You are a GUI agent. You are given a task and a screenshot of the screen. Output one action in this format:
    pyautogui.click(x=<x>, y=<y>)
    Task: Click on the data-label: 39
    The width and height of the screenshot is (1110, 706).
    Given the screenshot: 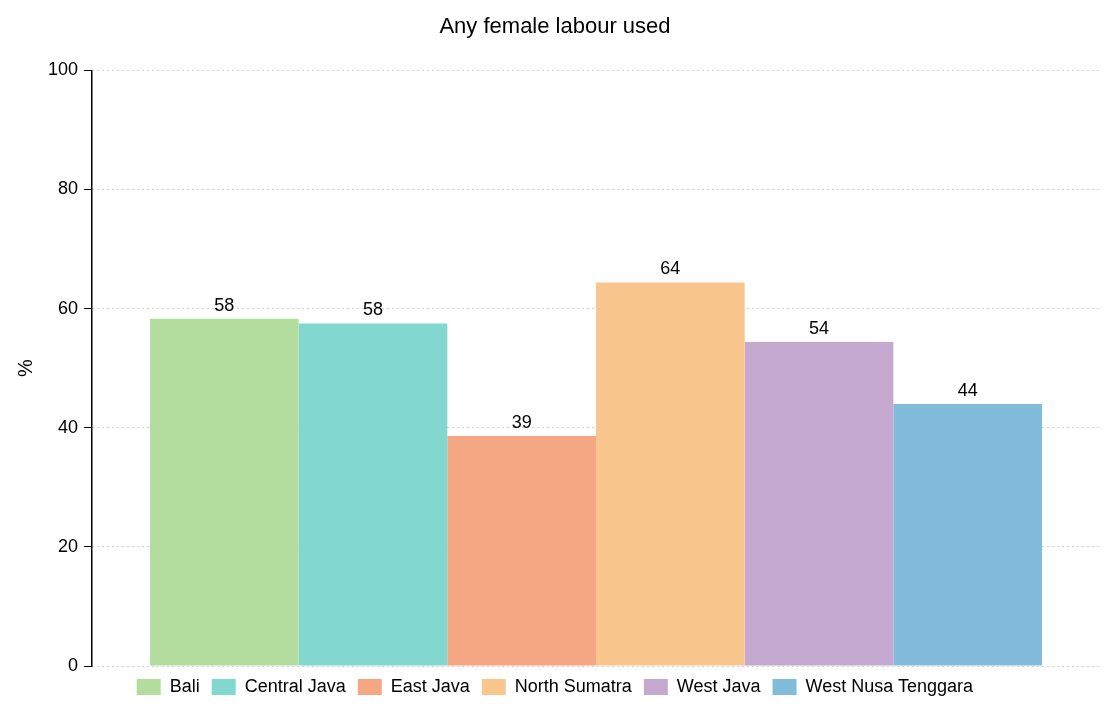 What is the action you would take?
    pyautogui.click(x=521, y=422)
    